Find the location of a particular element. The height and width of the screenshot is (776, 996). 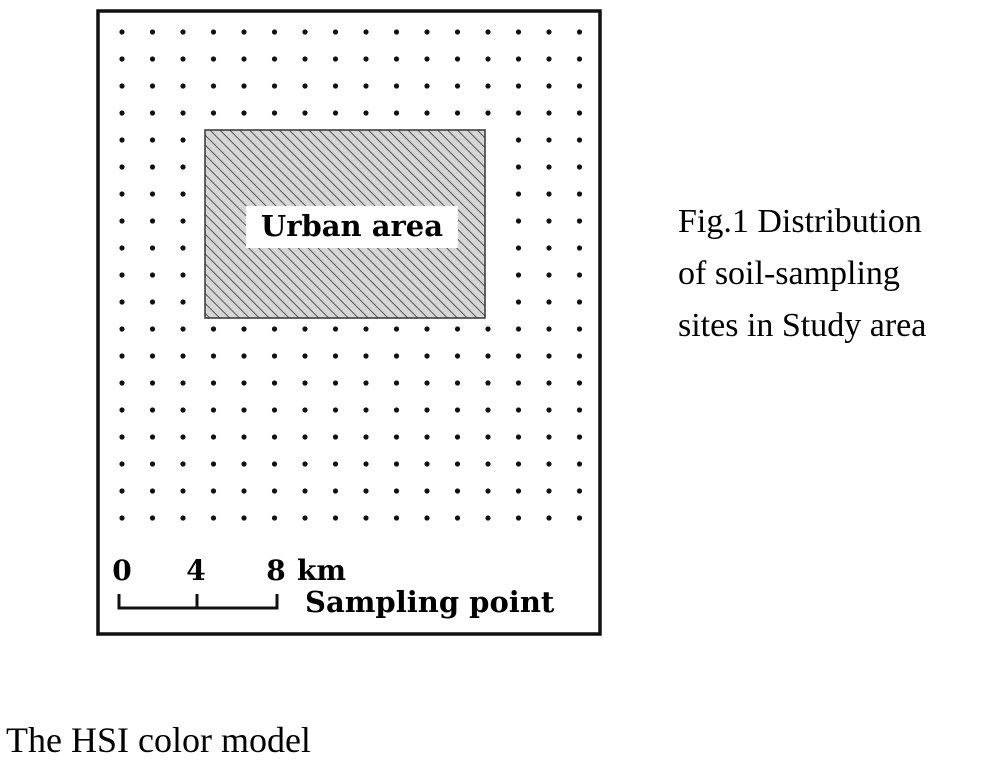

figure-caption-line-3: sites in Study area is located at coordinates (802, 325).